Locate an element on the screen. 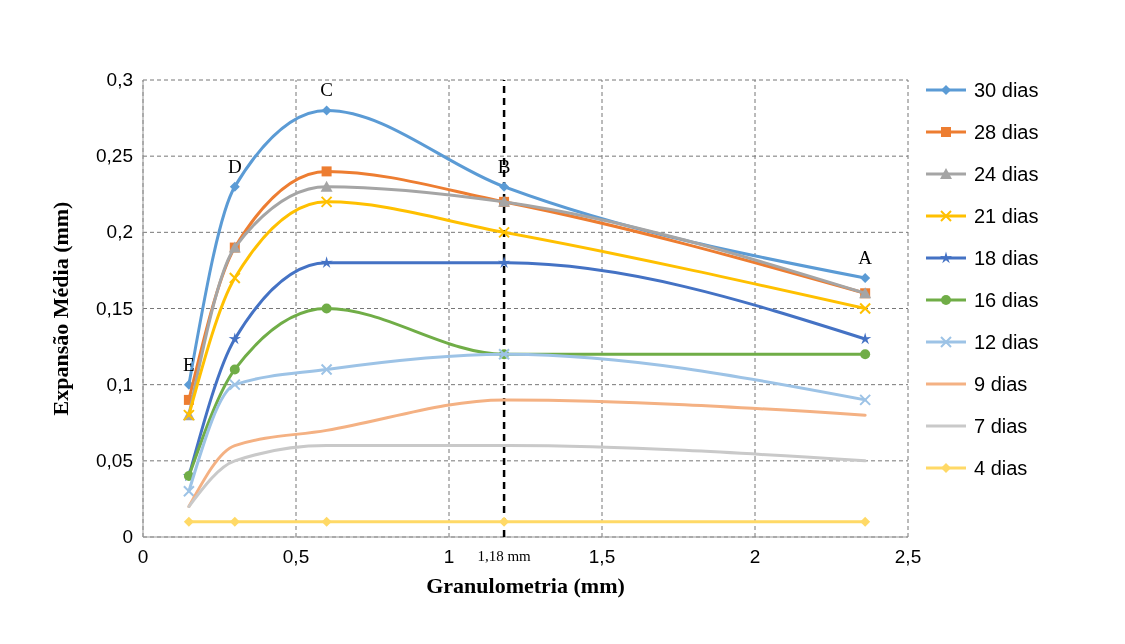 This screenshot has width=1125, height=644. y-tick-label: 0,25 is located at coordinates (114, 156).